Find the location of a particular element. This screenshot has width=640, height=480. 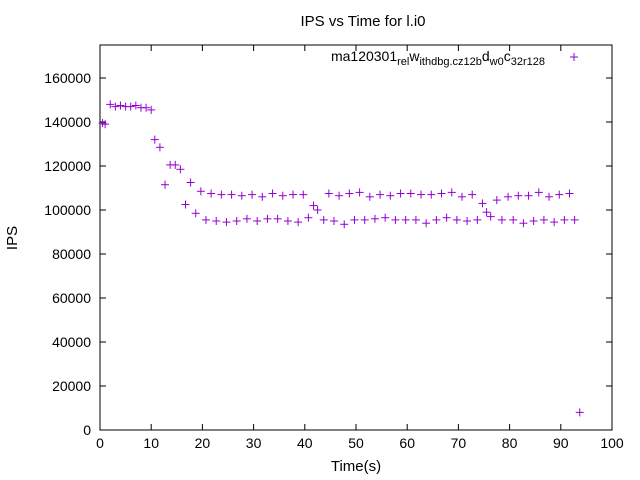

x-tick-label: 90 is located at coordinates (561, 443).